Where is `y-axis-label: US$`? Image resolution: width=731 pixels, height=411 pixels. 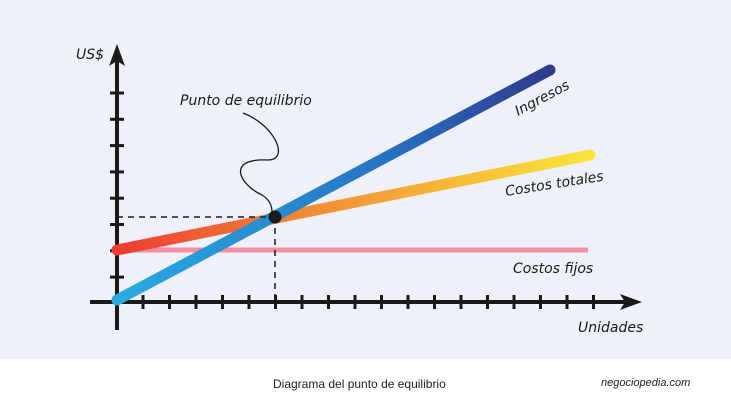
y-axis-label: US$ is located at coordinates (90, 55).